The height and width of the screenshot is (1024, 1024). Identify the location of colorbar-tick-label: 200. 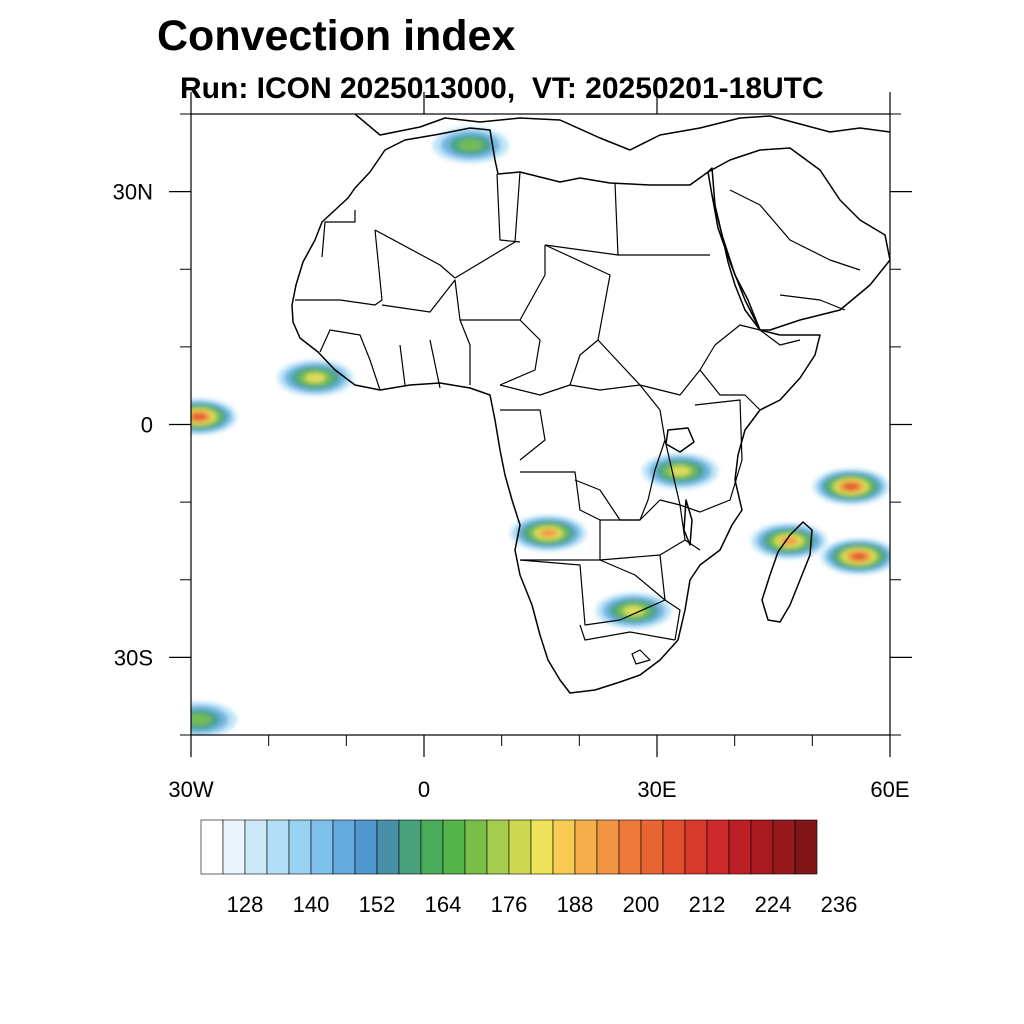
(641, 904).